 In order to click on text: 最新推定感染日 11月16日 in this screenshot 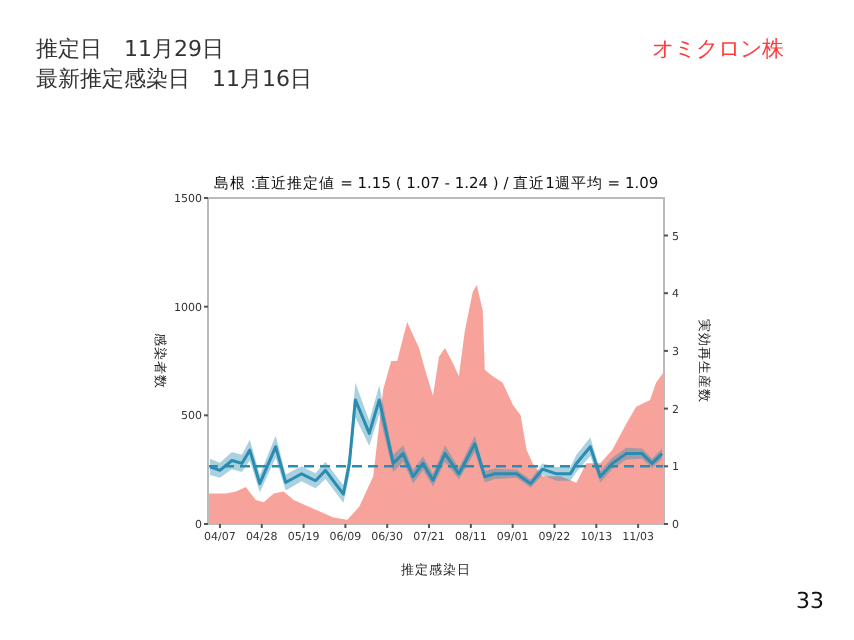, I will do `click(174, 79)`.